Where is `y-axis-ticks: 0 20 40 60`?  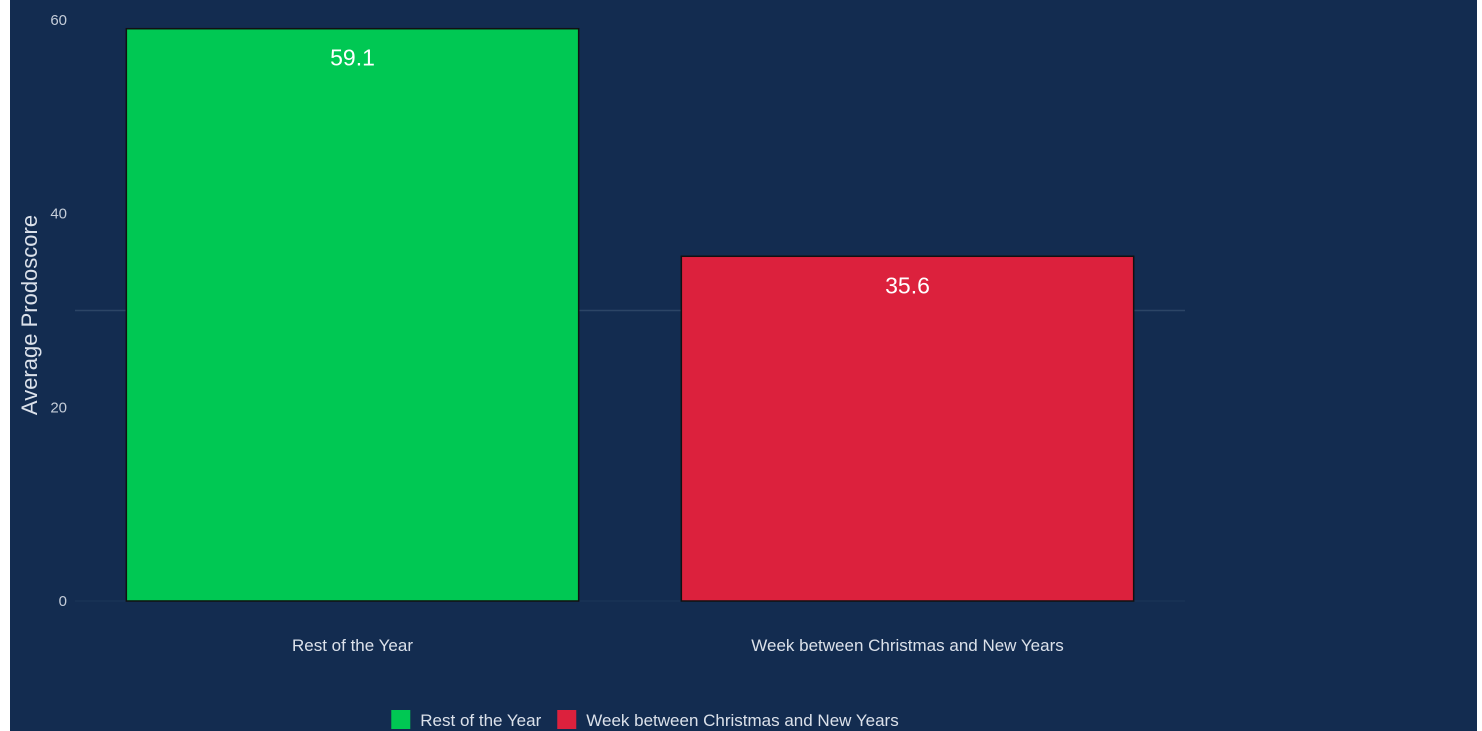
y-axis-ticks: 0 20 40 60 is located at coordinates (58, 311).